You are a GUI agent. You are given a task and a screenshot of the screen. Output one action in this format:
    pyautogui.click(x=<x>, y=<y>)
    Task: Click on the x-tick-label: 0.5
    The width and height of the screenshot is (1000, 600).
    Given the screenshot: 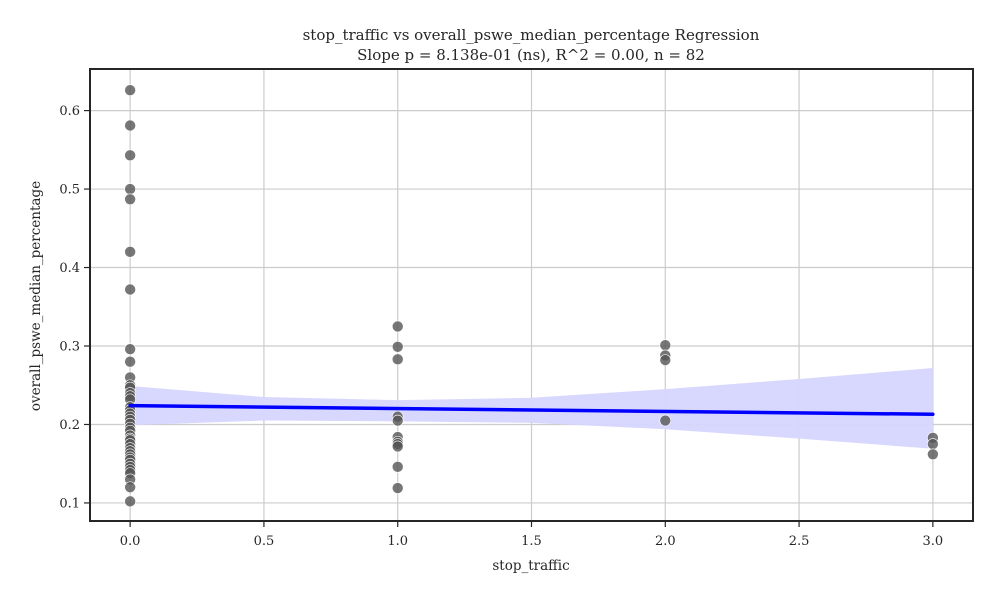 What is the action you would take?
    pyautogui.click(x=264, y=541)
    